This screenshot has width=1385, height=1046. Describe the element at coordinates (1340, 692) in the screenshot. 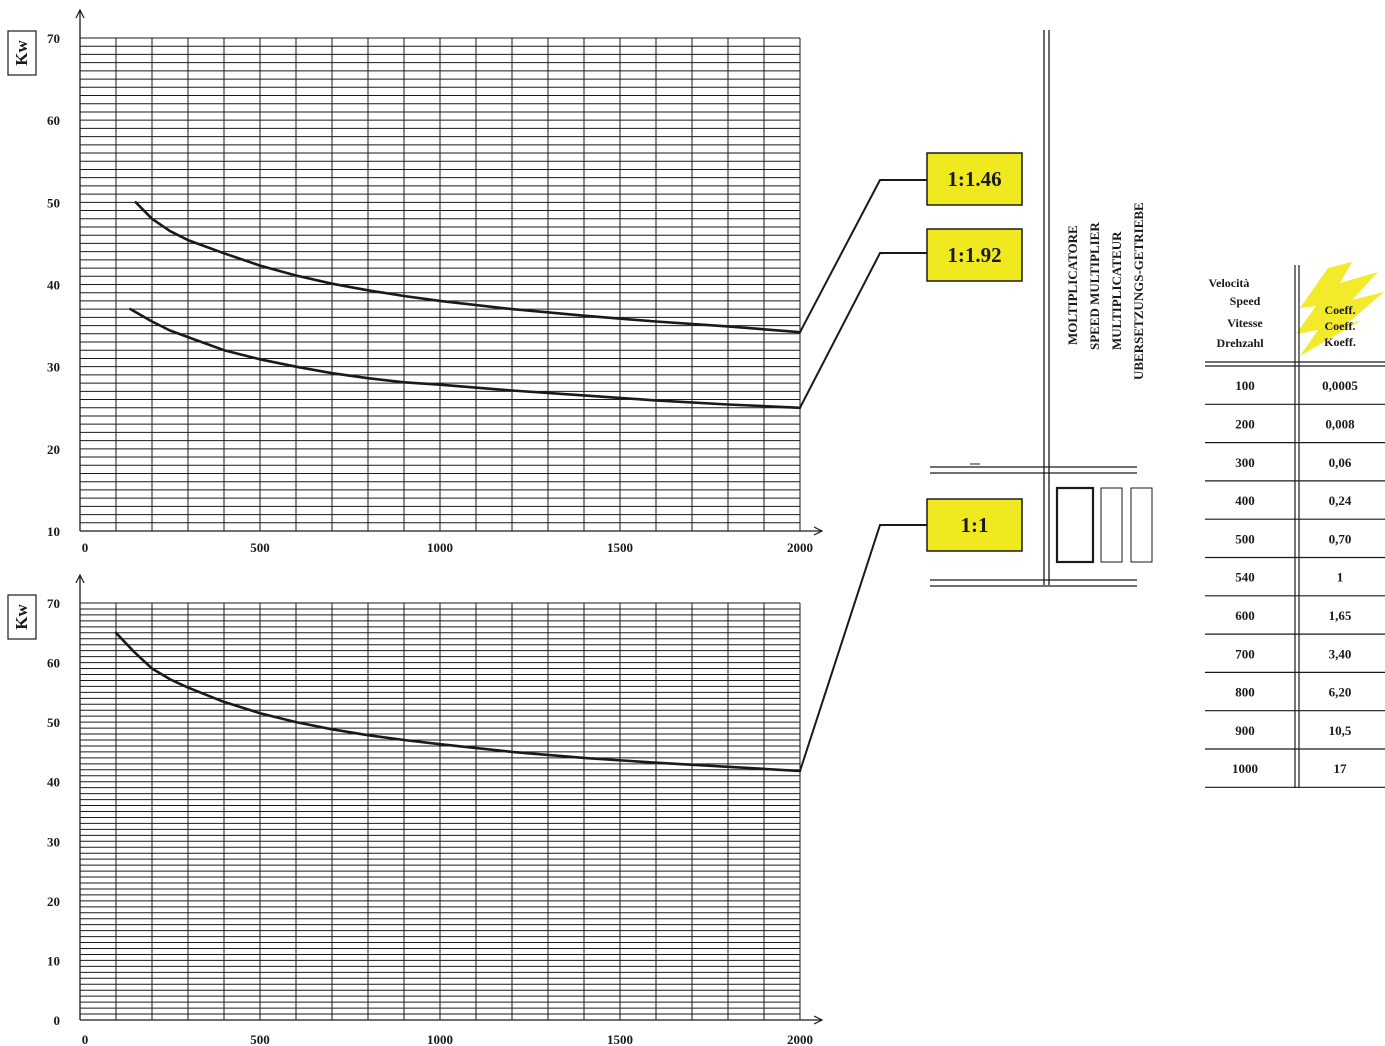

I see `table-coeff-cell: 6,20` at that location.